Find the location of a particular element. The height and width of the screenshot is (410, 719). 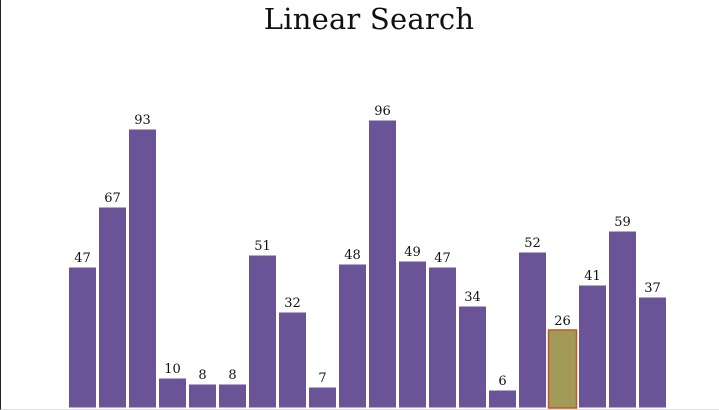

chart-title: Linear Search is located at coordinates (369, 19).